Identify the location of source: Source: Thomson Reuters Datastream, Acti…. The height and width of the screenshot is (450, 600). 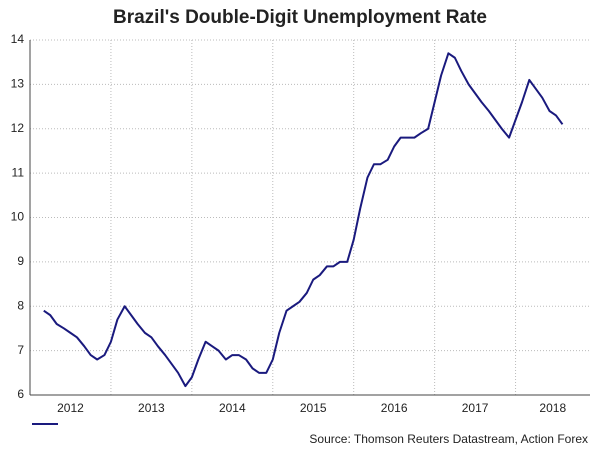
(448, 439).